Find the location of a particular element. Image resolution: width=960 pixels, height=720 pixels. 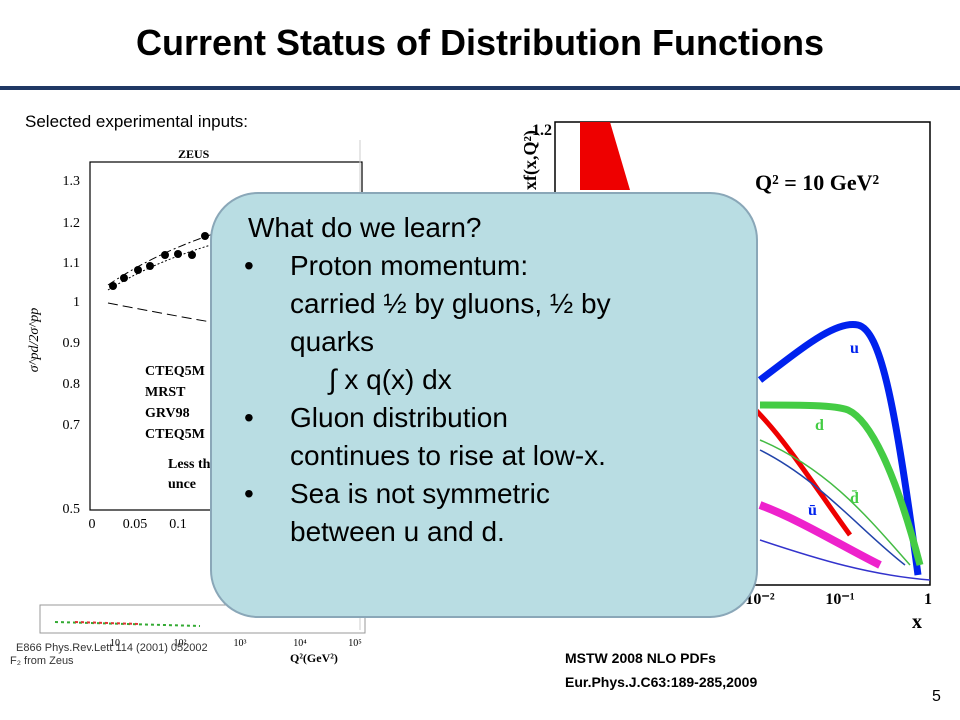

y-tick-label: 1.3 is located at coordinates (72, 181).